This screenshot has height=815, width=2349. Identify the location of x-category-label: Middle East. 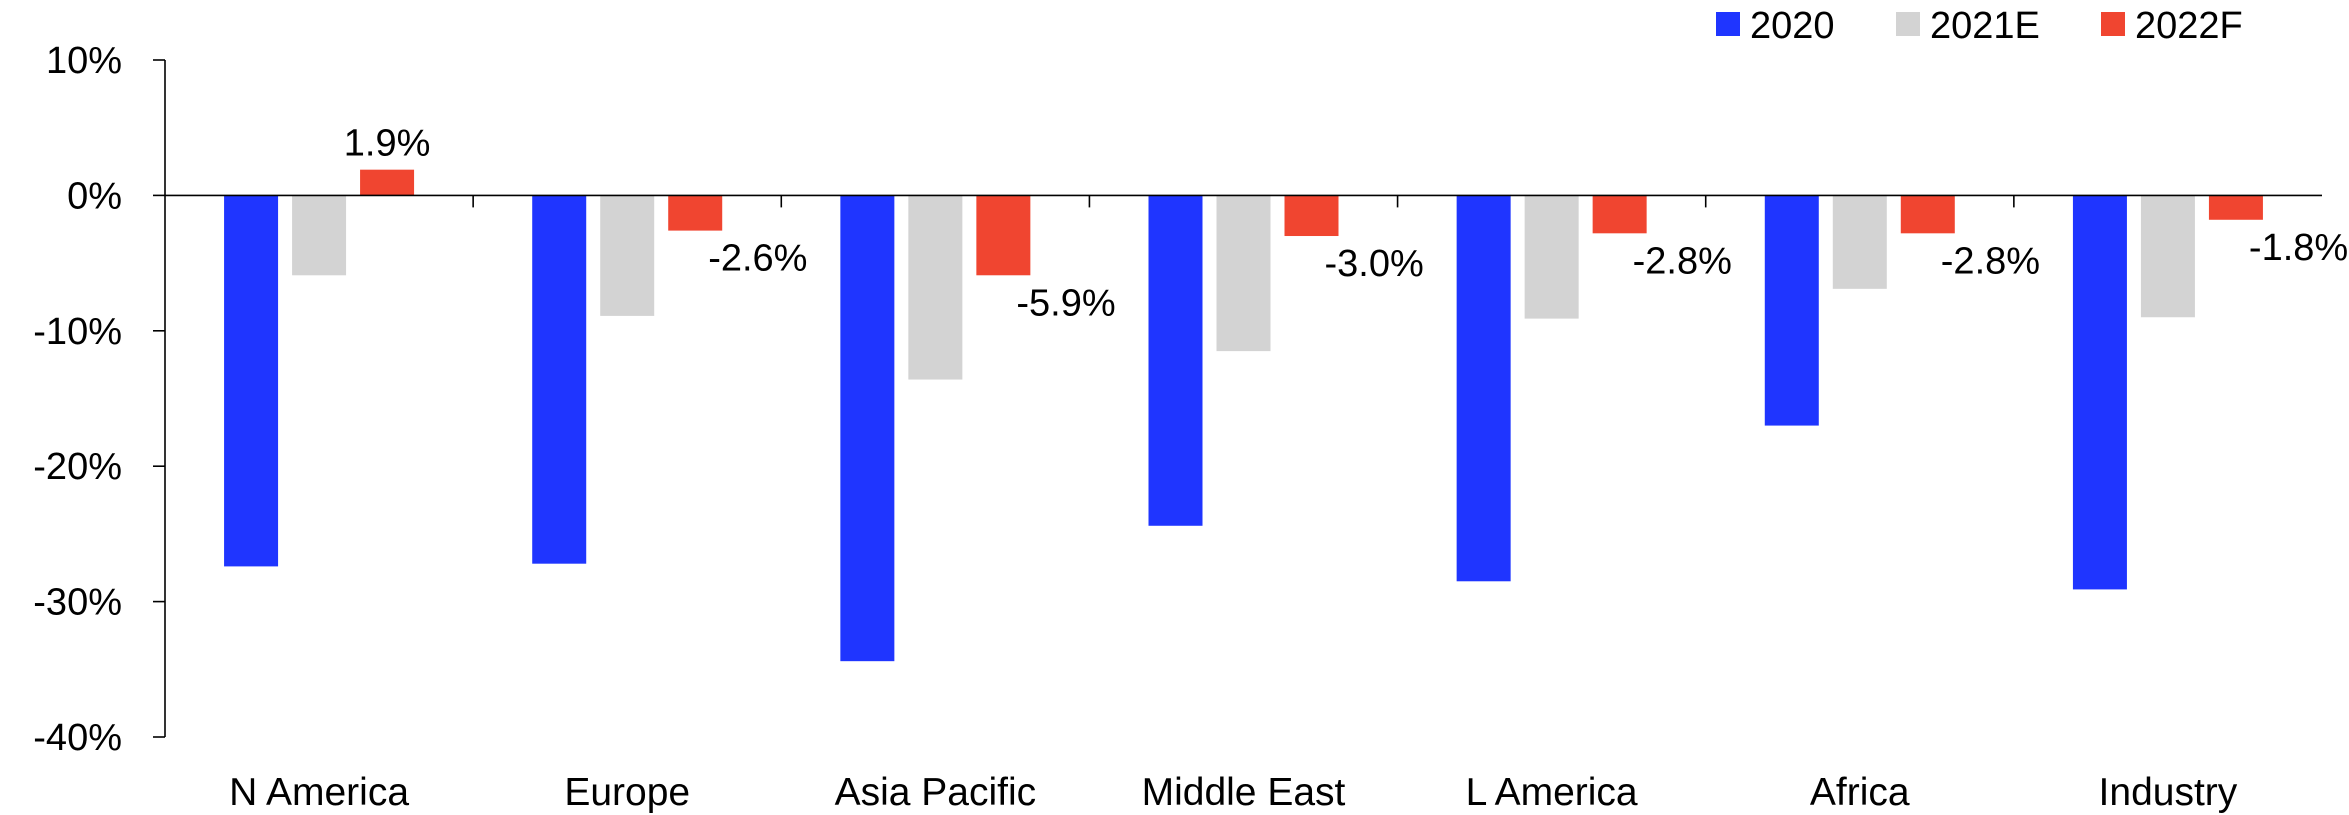
(1244, 792).